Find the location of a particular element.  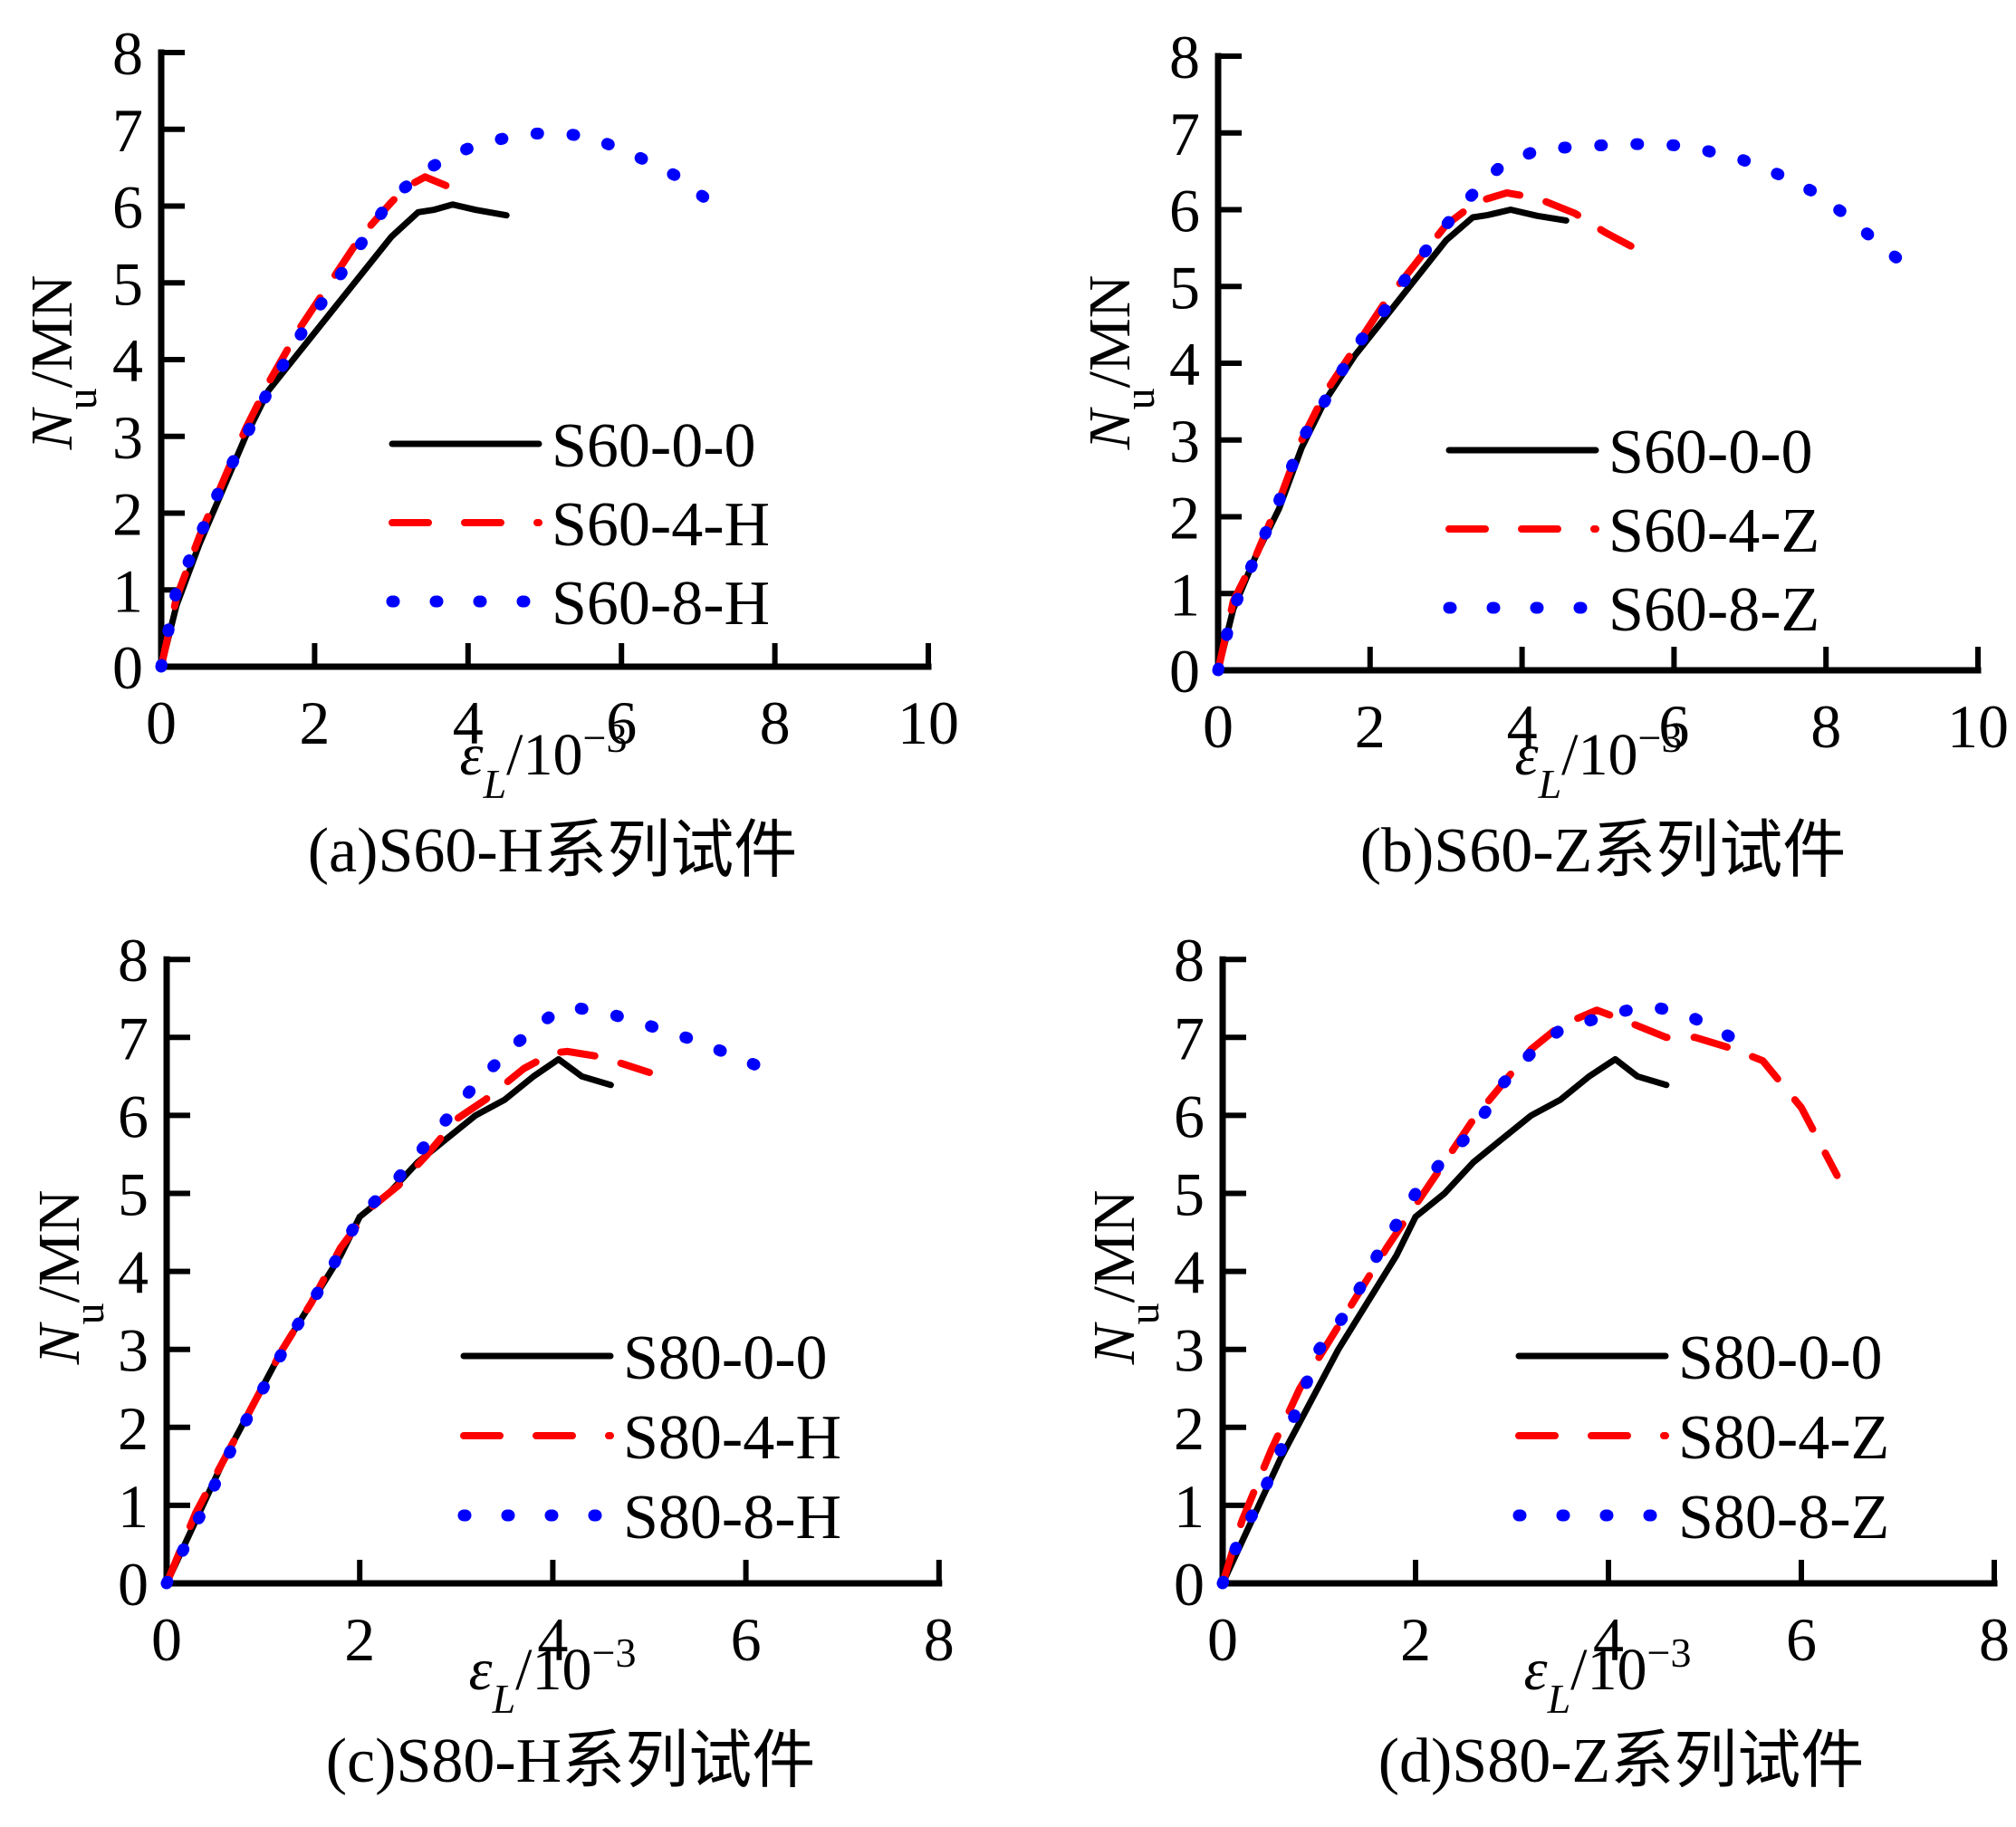

panel-caption: (b)S60-Z系列试件 is located at coordinates (1604, 851).